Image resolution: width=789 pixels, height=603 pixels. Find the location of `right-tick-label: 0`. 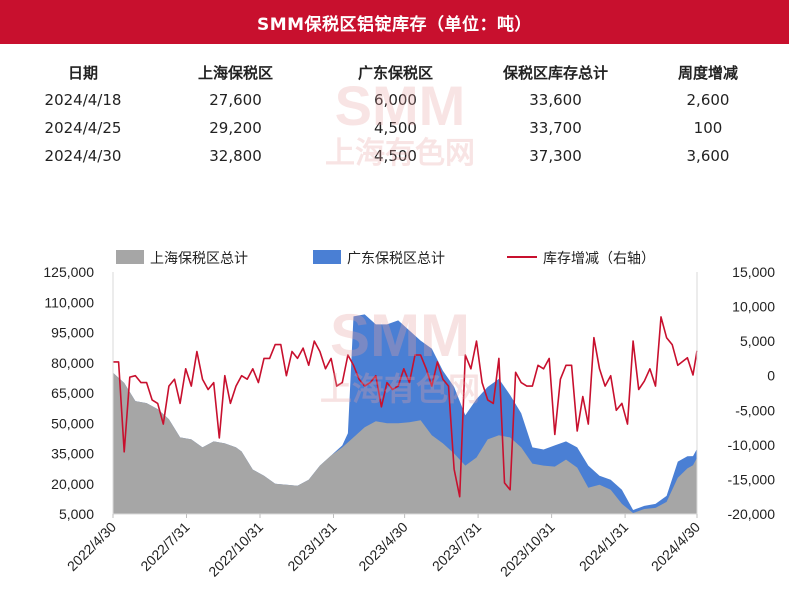

right-tick-label: 0 is located at coordinates (771, 376).